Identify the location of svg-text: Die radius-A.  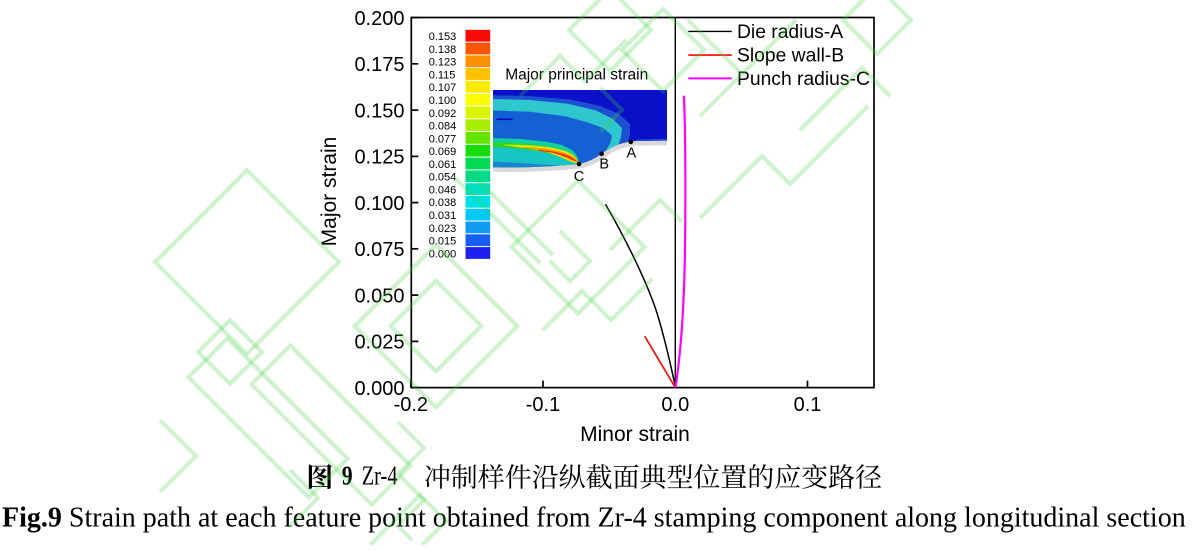
(790, 32).